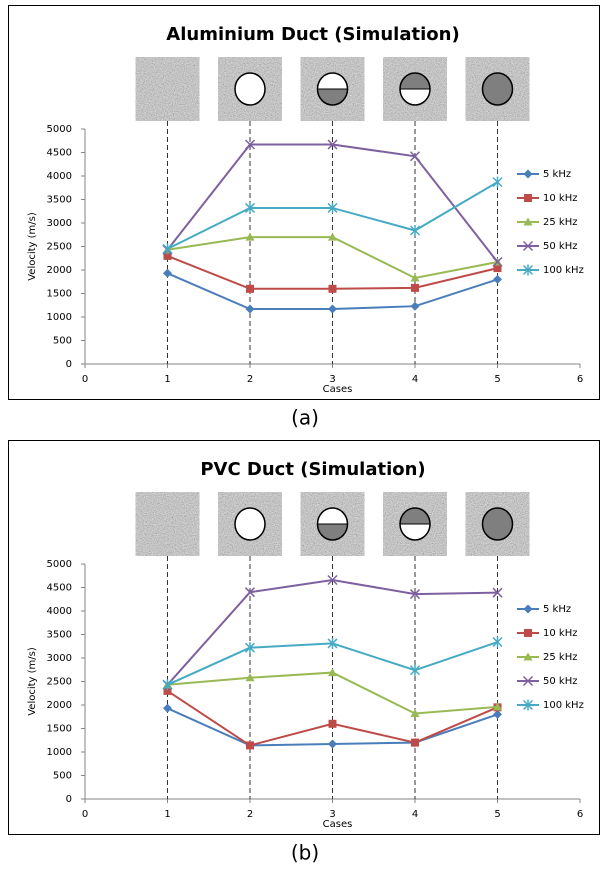  Describe the element at coordinates (85, 814) in the screenshot. I see `x-tick-label: 0` at that location.